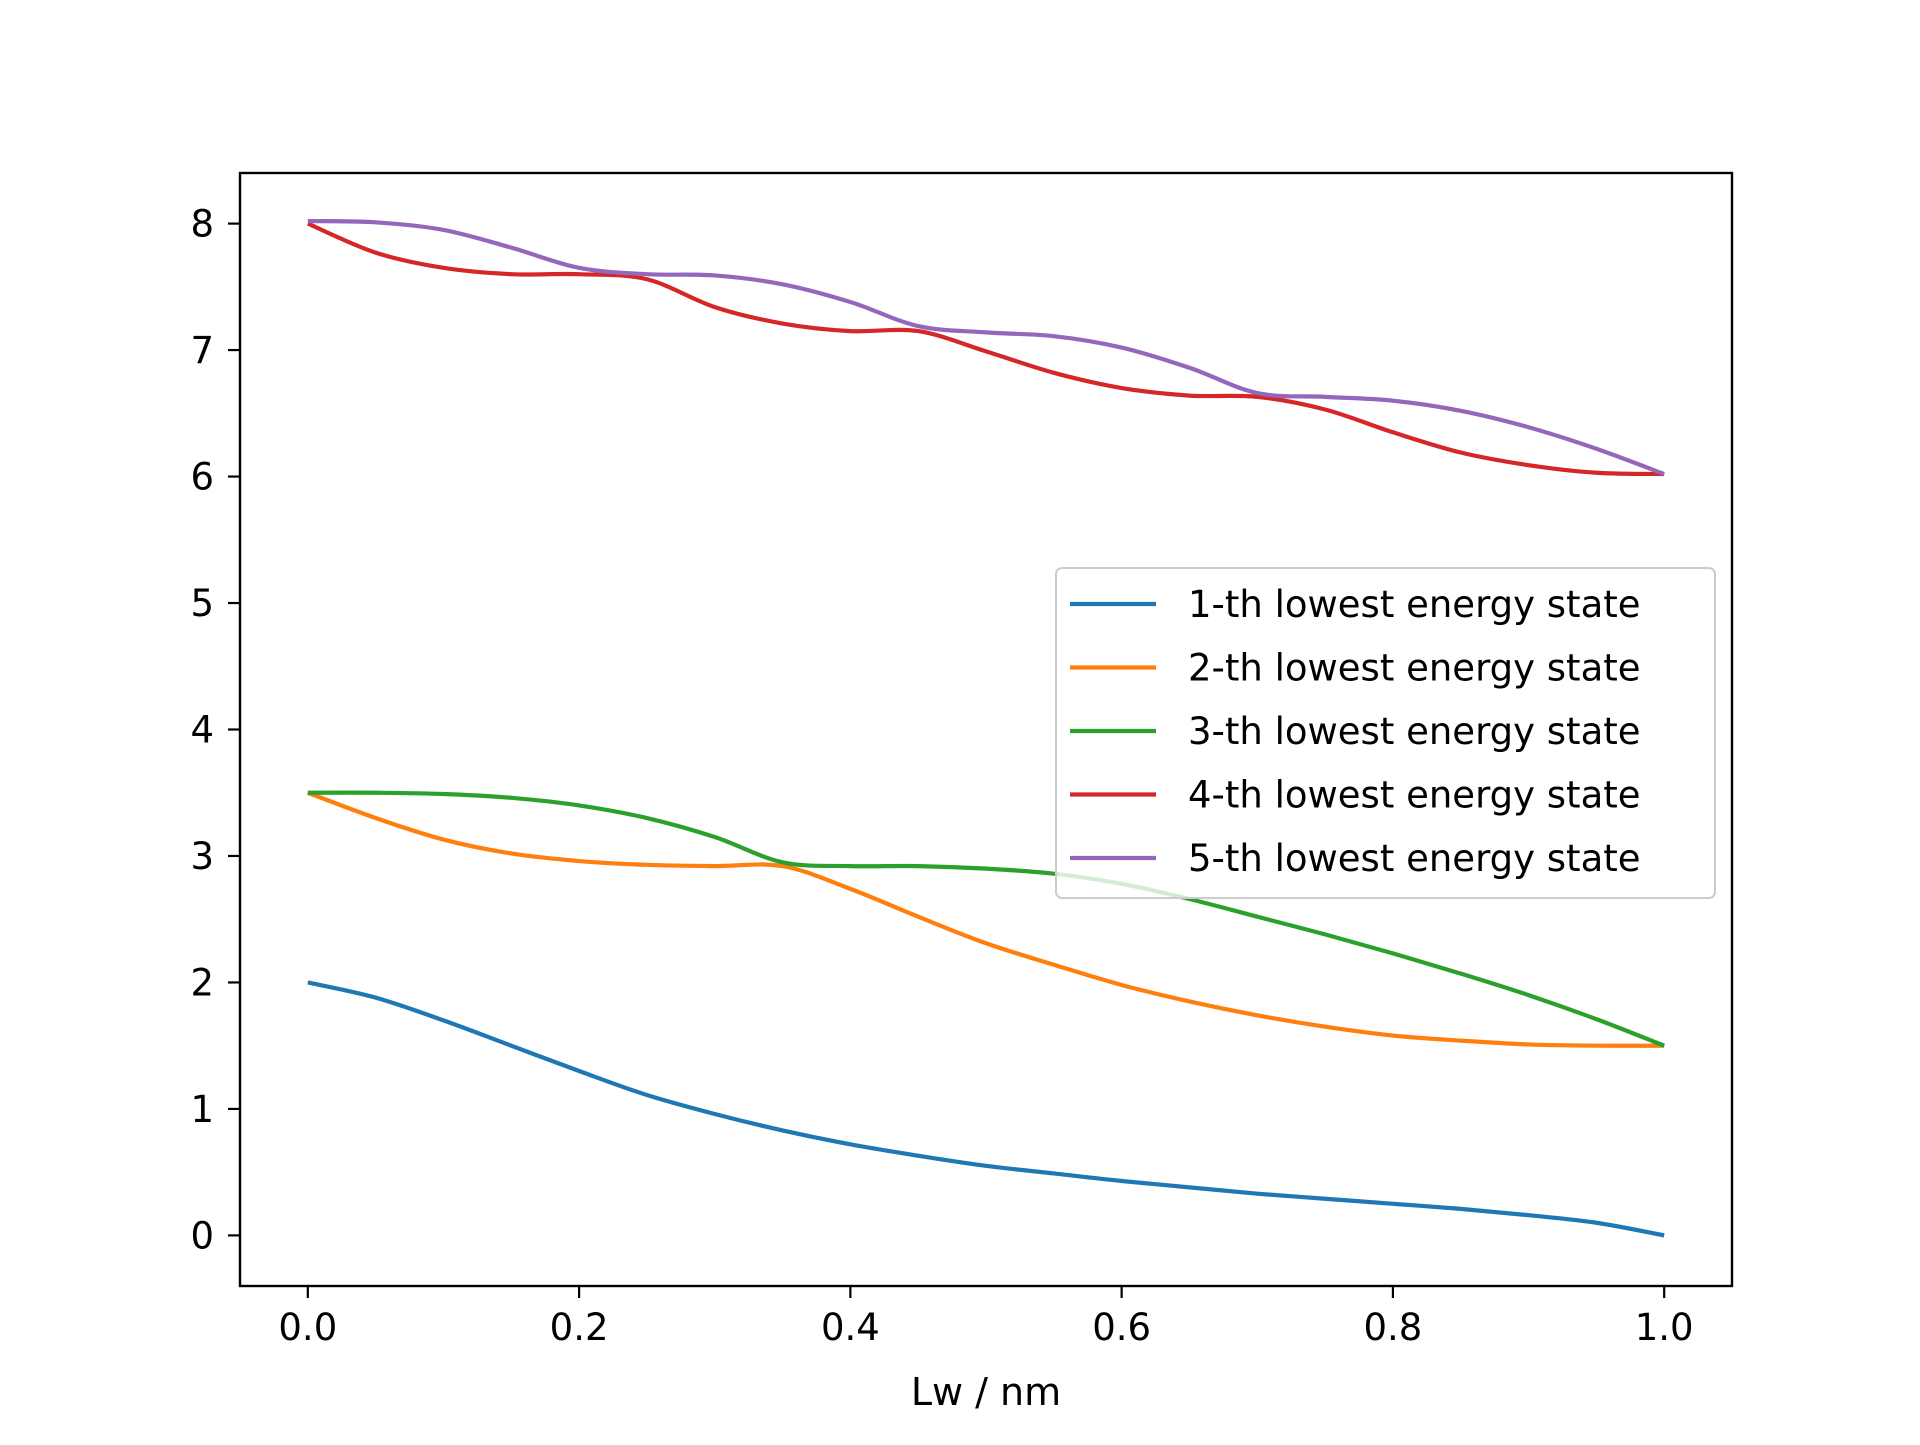 The height and width of the screenshot is (1445, 1920). I want to click on x-axis-ticks: 0.0 0.2 0.4 0.6 0.8 1.0, so click(986, 1317).